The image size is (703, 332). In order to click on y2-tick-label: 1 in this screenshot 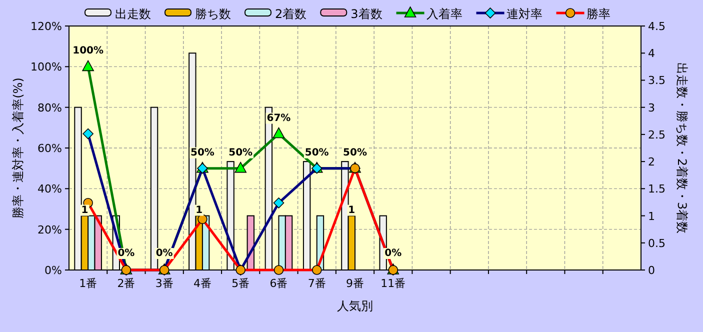, I will do `click(651, 216)`.